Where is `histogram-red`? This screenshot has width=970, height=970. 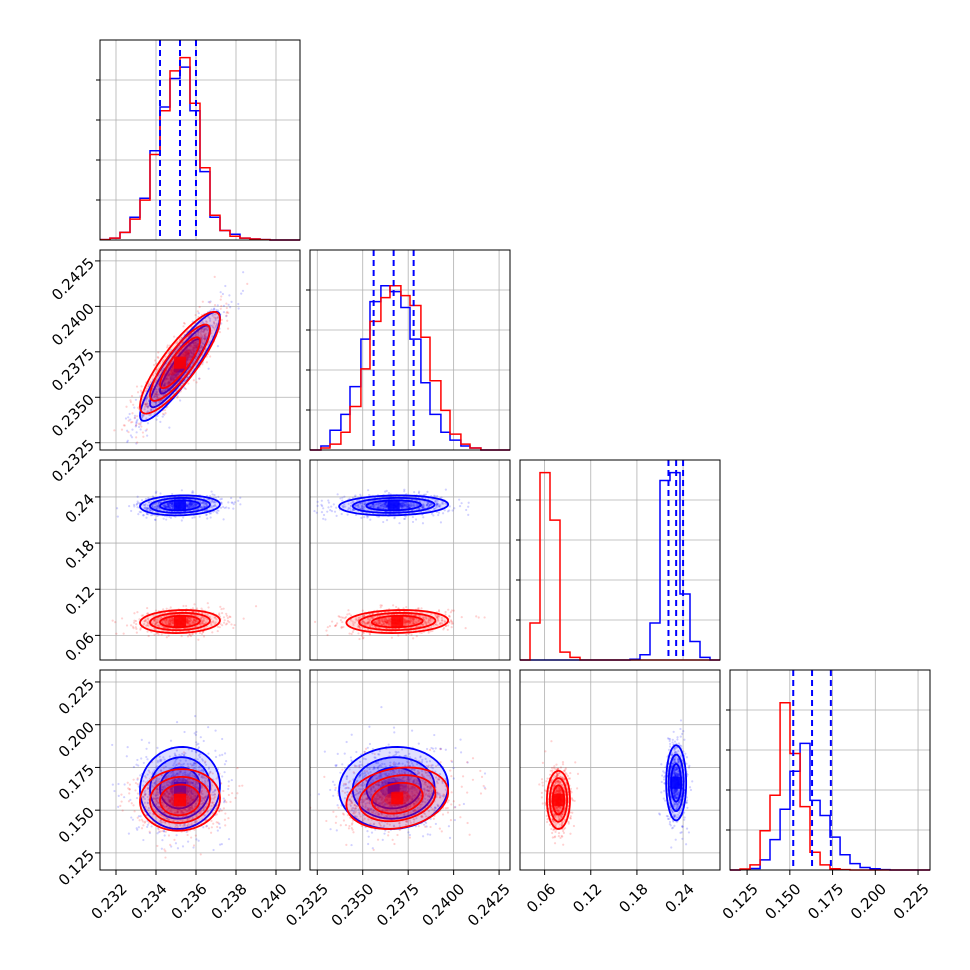
histogram-red is located at coordinates (200, 148).